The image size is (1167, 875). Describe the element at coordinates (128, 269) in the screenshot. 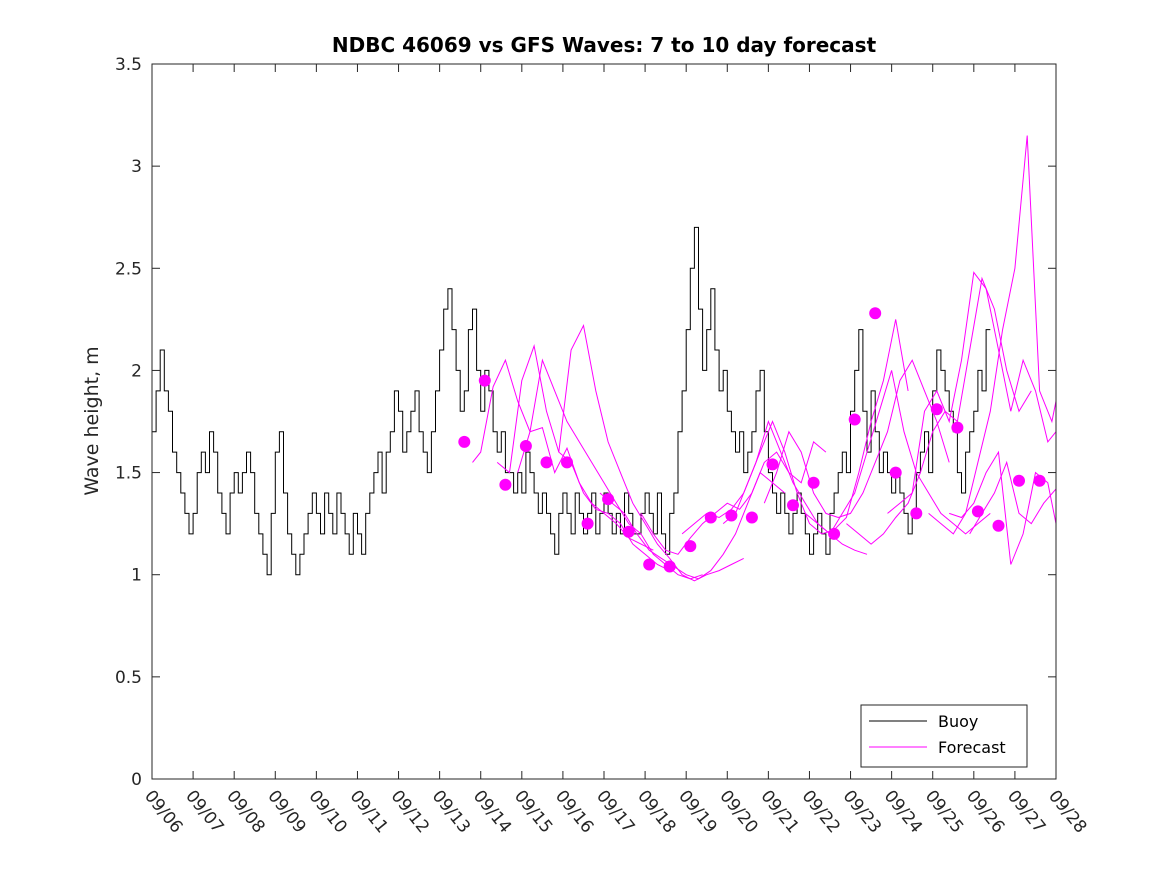

I see `y-tick-label: 2.5` at that location.